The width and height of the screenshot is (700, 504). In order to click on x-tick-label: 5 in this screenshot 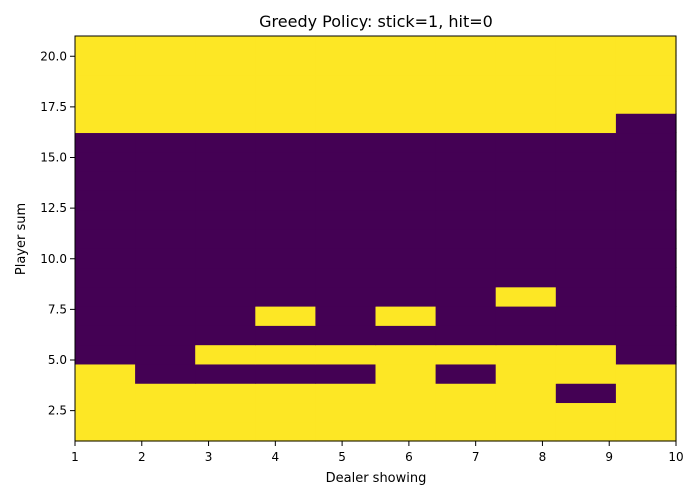, I will do `click(342, 457)`.